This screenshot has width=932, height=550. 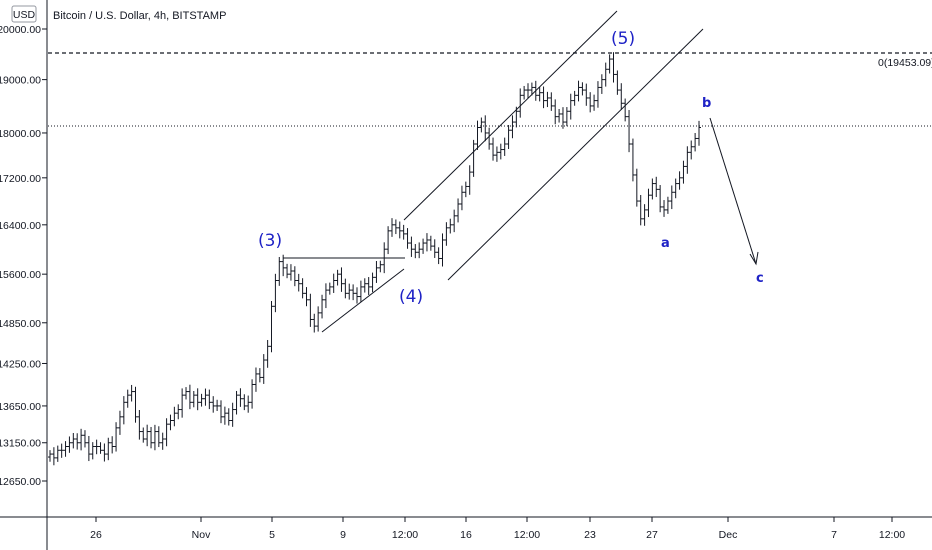 I want to click on corrective-label-a: a, so click(x=665, y=243).